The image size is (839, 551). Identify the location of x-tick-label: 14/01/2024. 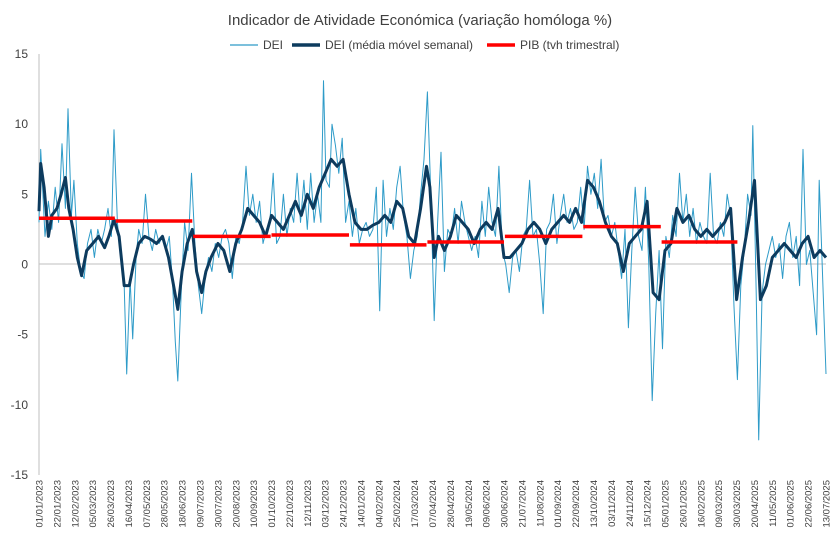
(362, 504).